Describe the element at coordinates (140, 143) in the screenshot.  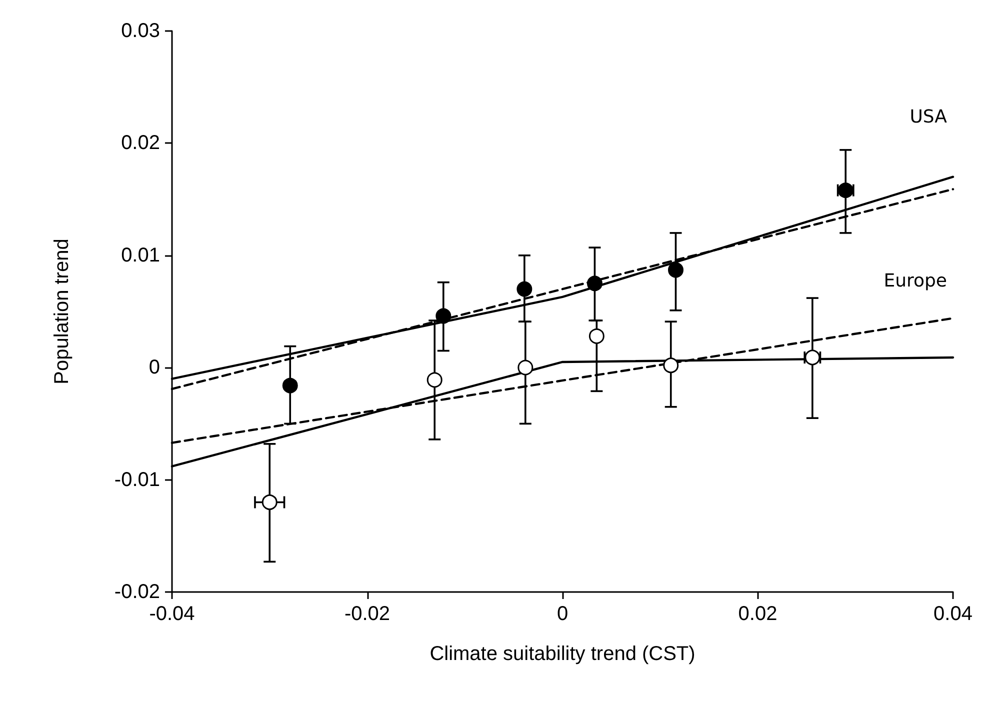
I see `y-tick-label: 0.02` at that location.